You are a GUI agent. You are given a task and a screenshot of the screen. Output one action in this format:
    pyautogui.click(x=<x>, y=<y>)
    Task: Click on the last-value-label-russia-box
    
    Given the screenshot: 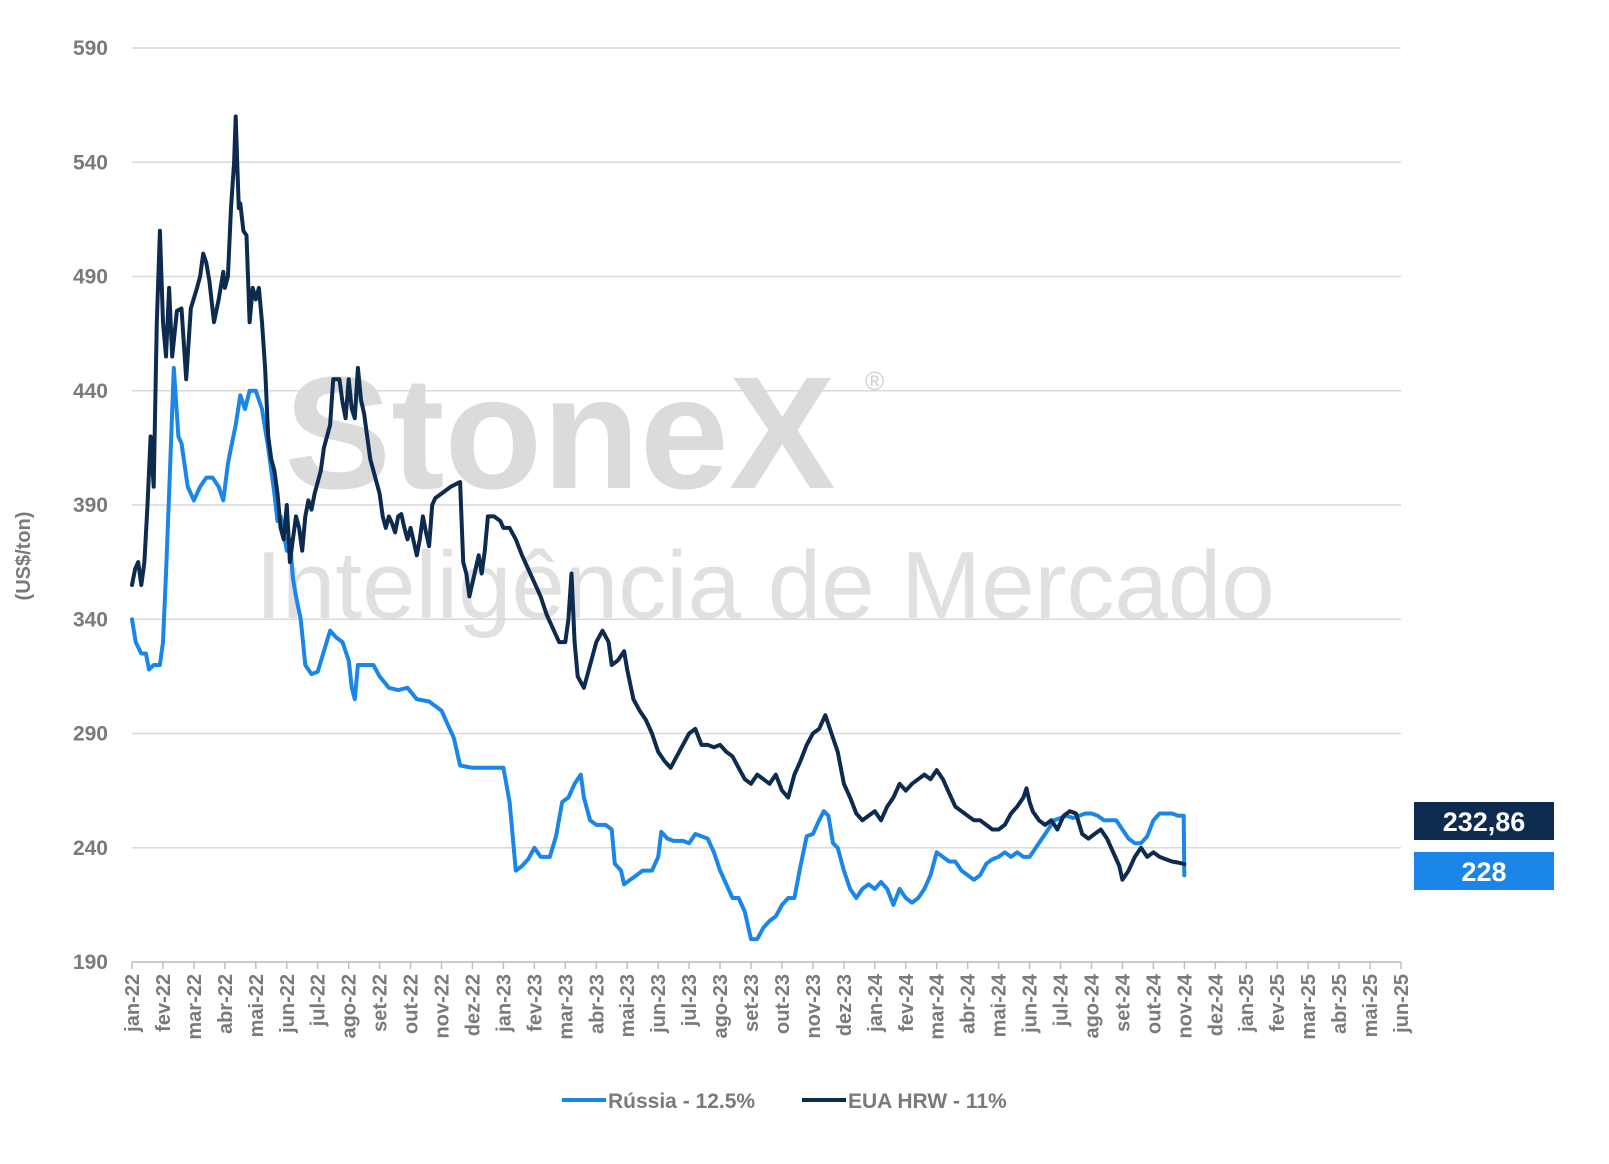 What is the action you would take?
    pyautogui.click(x=1484, y=871)
    